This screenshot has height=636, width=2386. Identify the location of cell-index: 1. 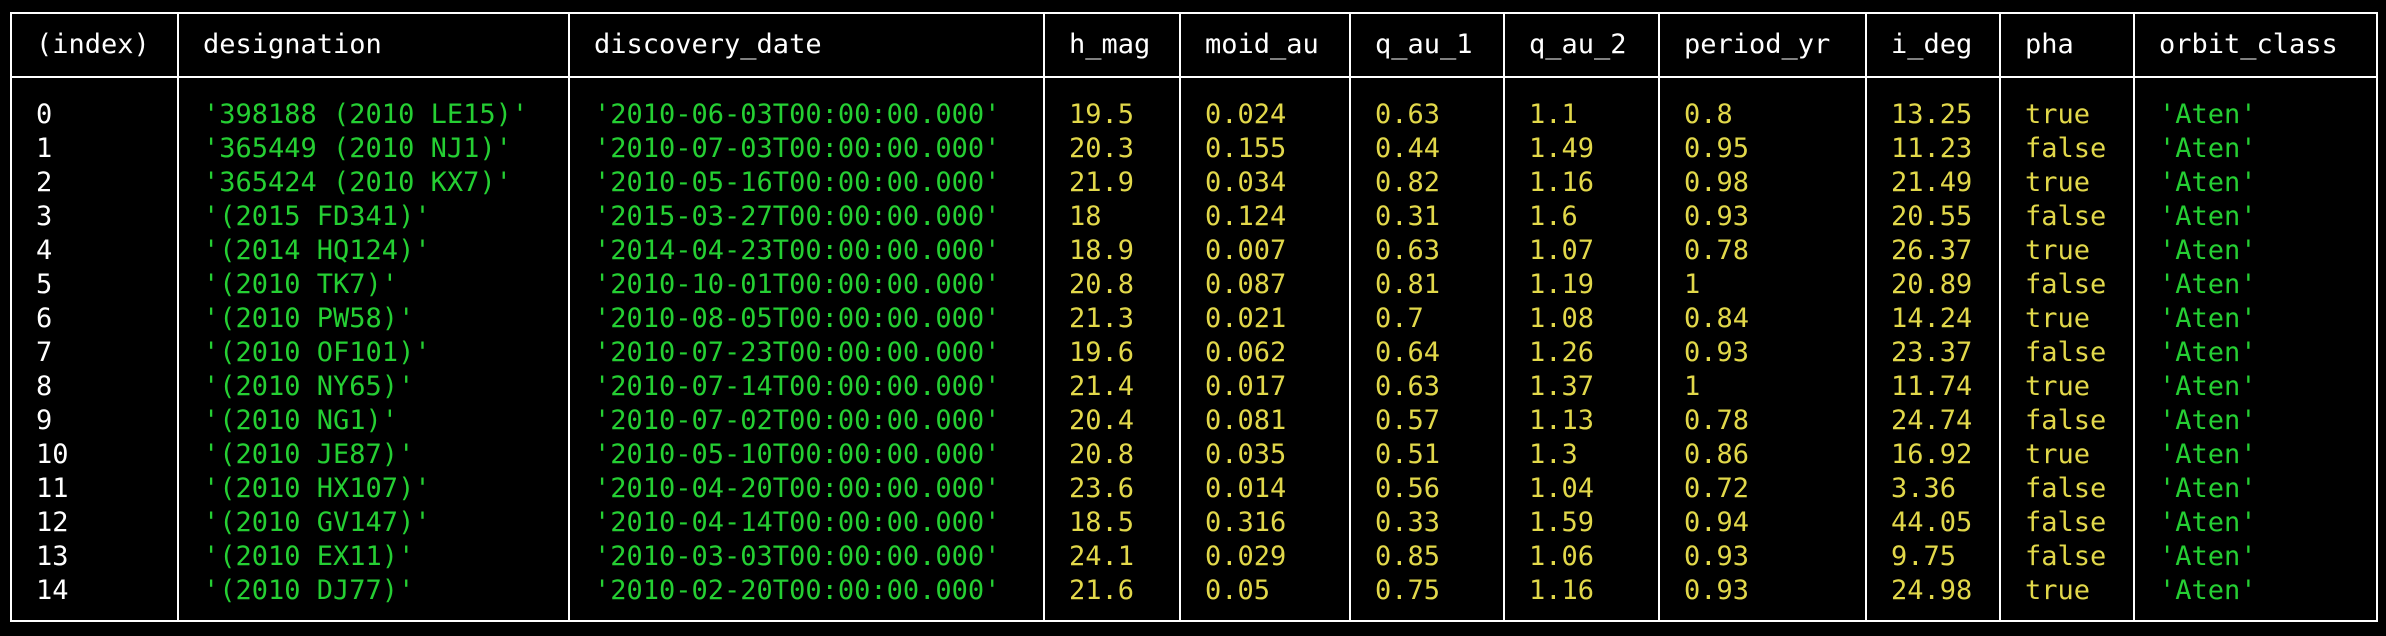
(44, 148).